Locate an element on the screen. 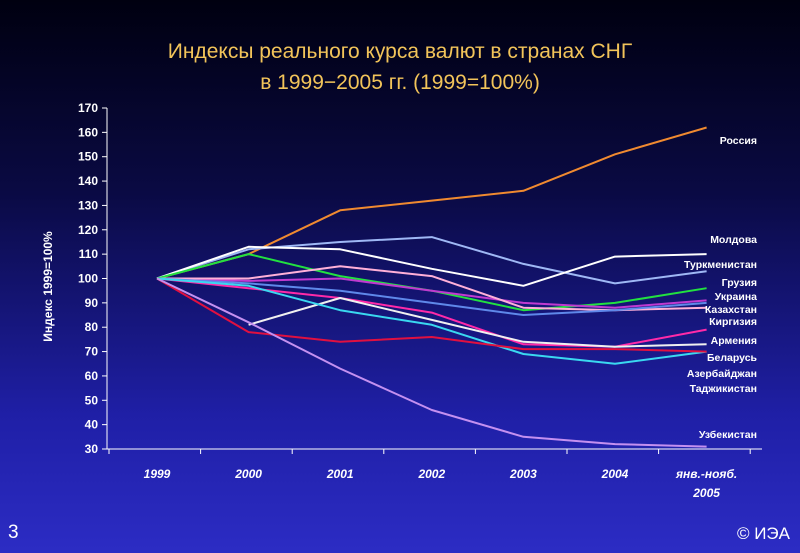  y-tick-label: 70 is located at coordinates (92, 352).